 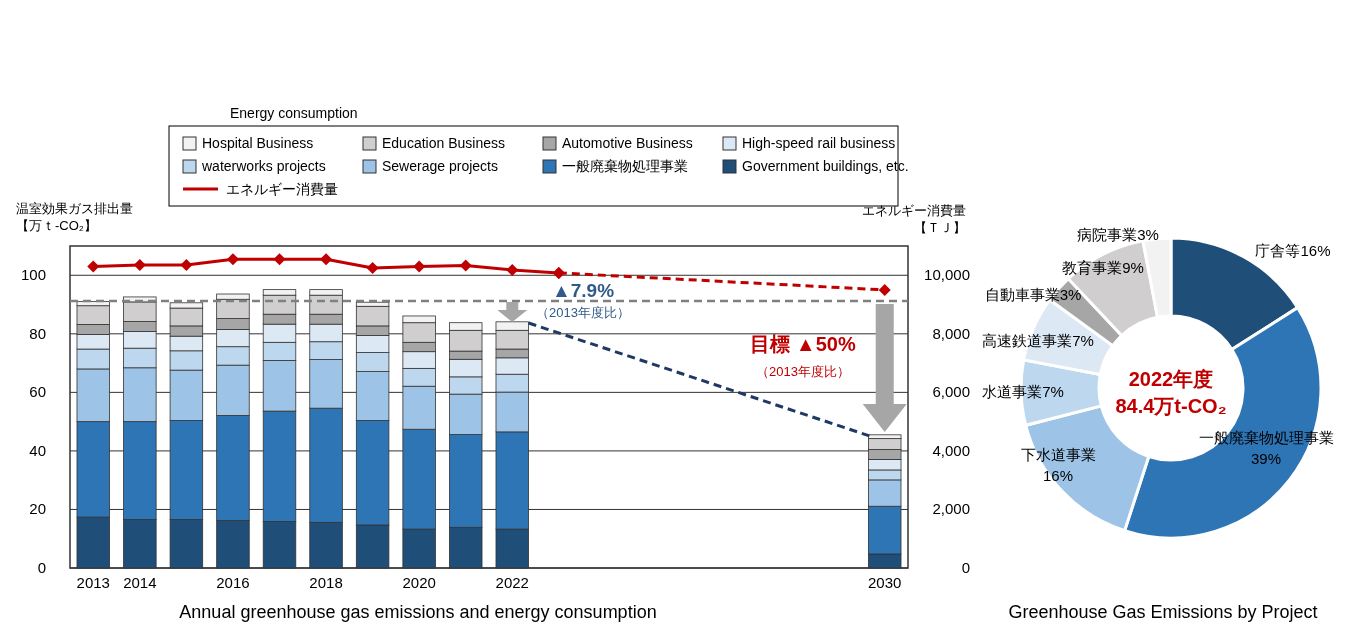 What do you see at coordinates (1266, 437) in the screenshot?
I see `slice-label: 一般廃棄物処理事業` at bounding box center [1266, 437].